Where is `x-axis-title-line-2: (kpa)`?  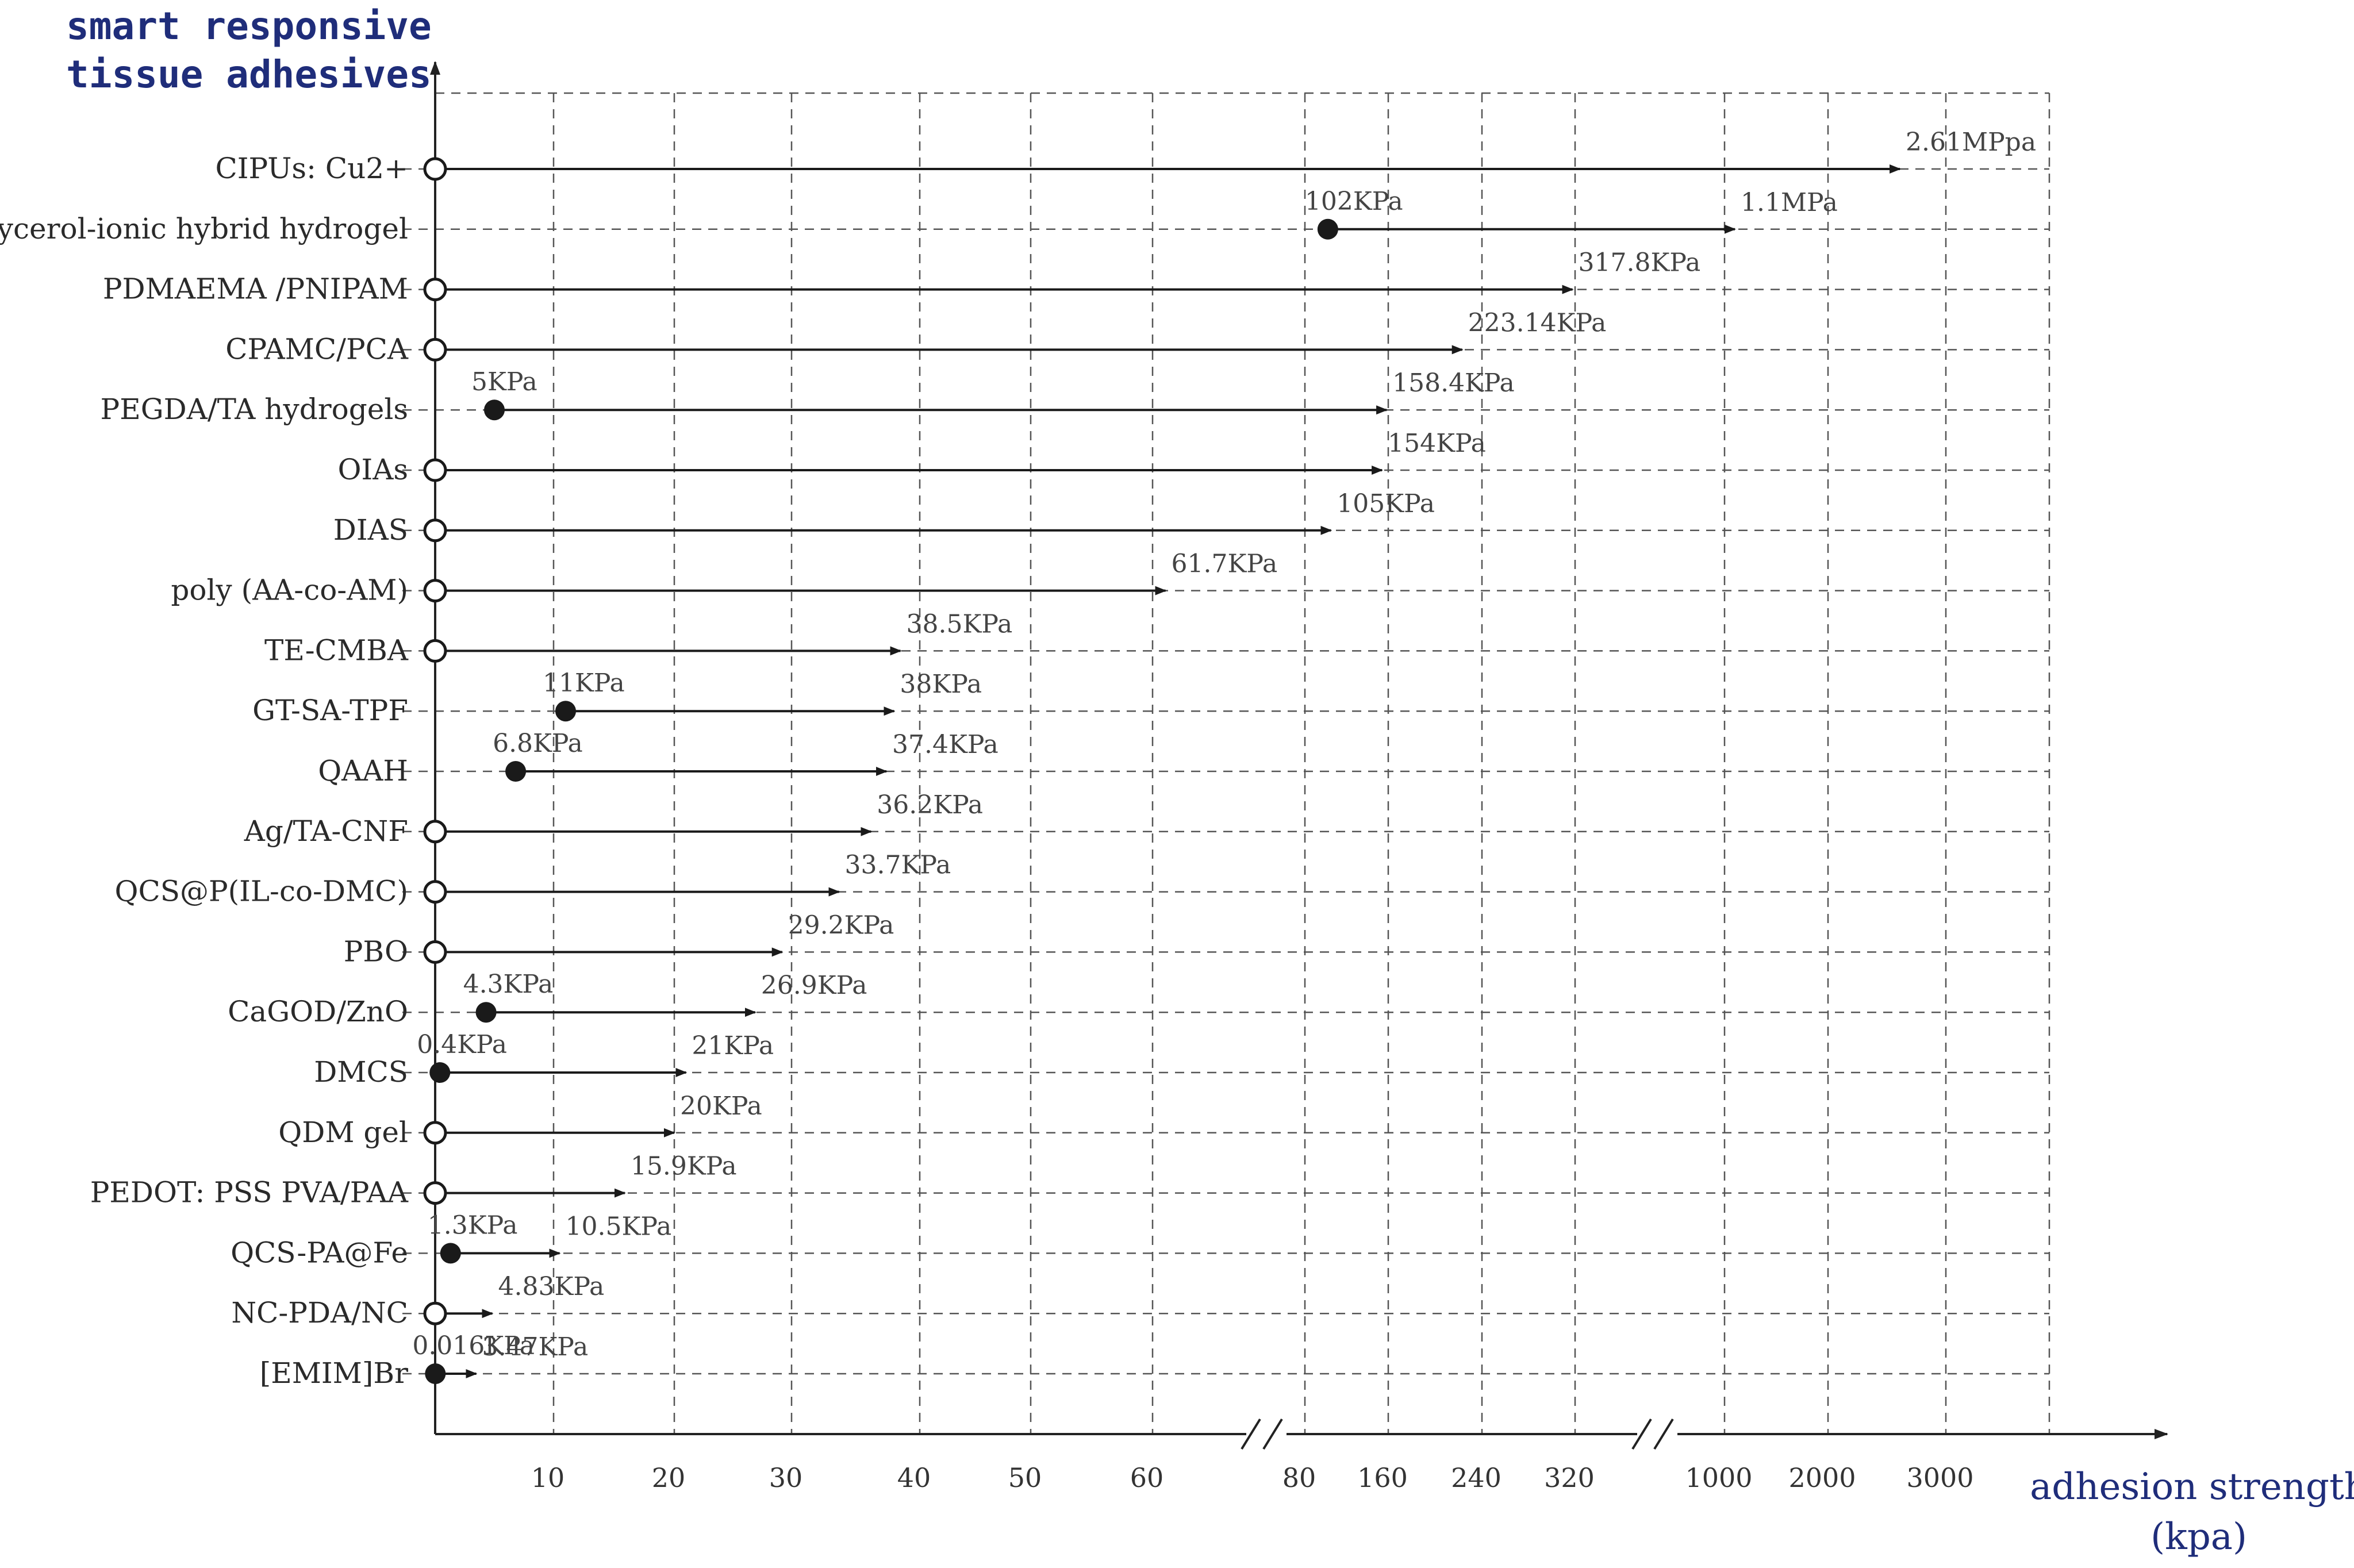 x-axis-title-line-2: (kpa) is located at coordinates (2199, 1537).